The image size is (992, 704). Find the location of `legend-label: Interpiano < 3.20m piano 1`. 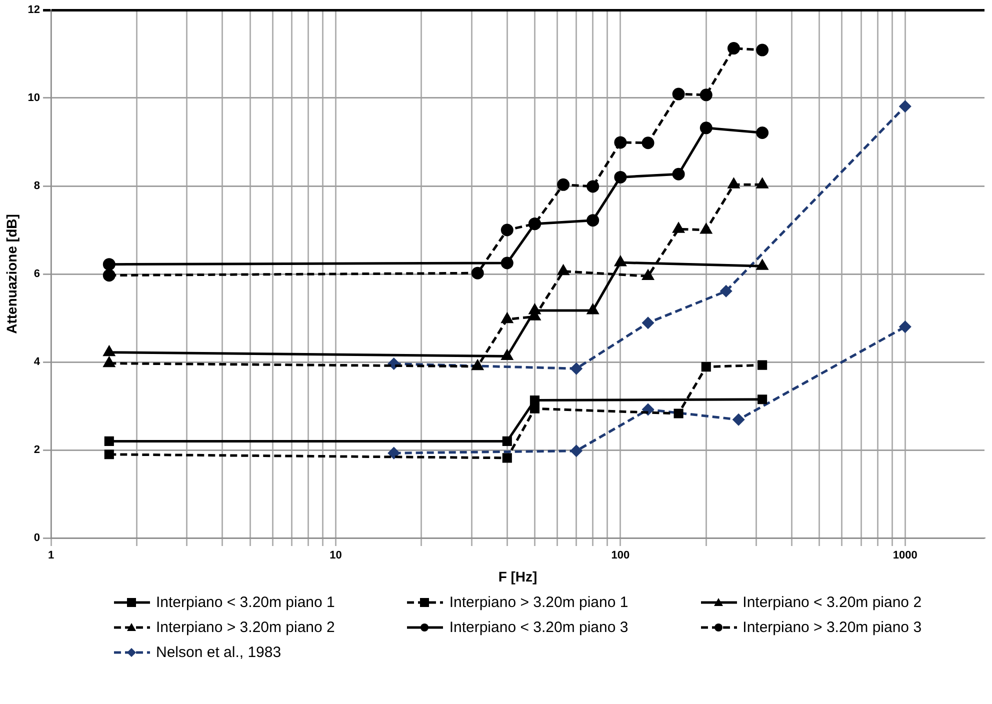

legend-label: Interpiano < 3.20m piano 1 is located at coordinates (245, 602).